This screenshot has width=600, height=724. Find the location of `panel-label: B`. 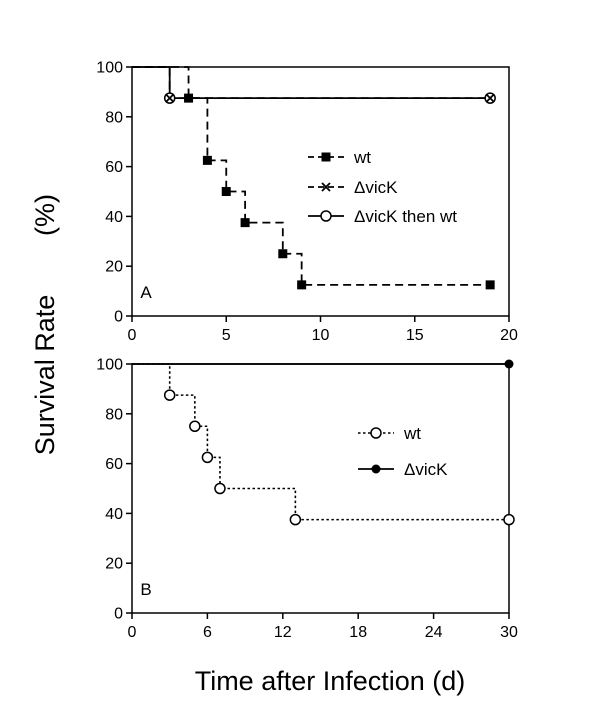

panel-label: B is located at coordinates (145, 589).